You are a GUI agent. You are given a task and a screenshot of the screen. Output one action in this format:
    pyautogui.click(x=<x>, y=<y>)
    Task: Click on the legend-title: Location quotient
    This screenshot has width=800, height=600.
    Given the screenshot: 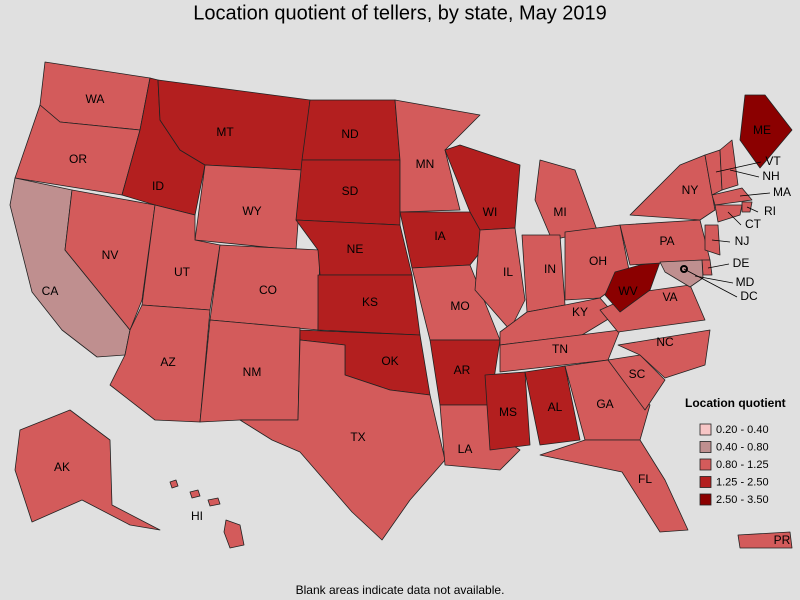 What is the action you would take?
    pyautogui.click(x=735, y=403)
    